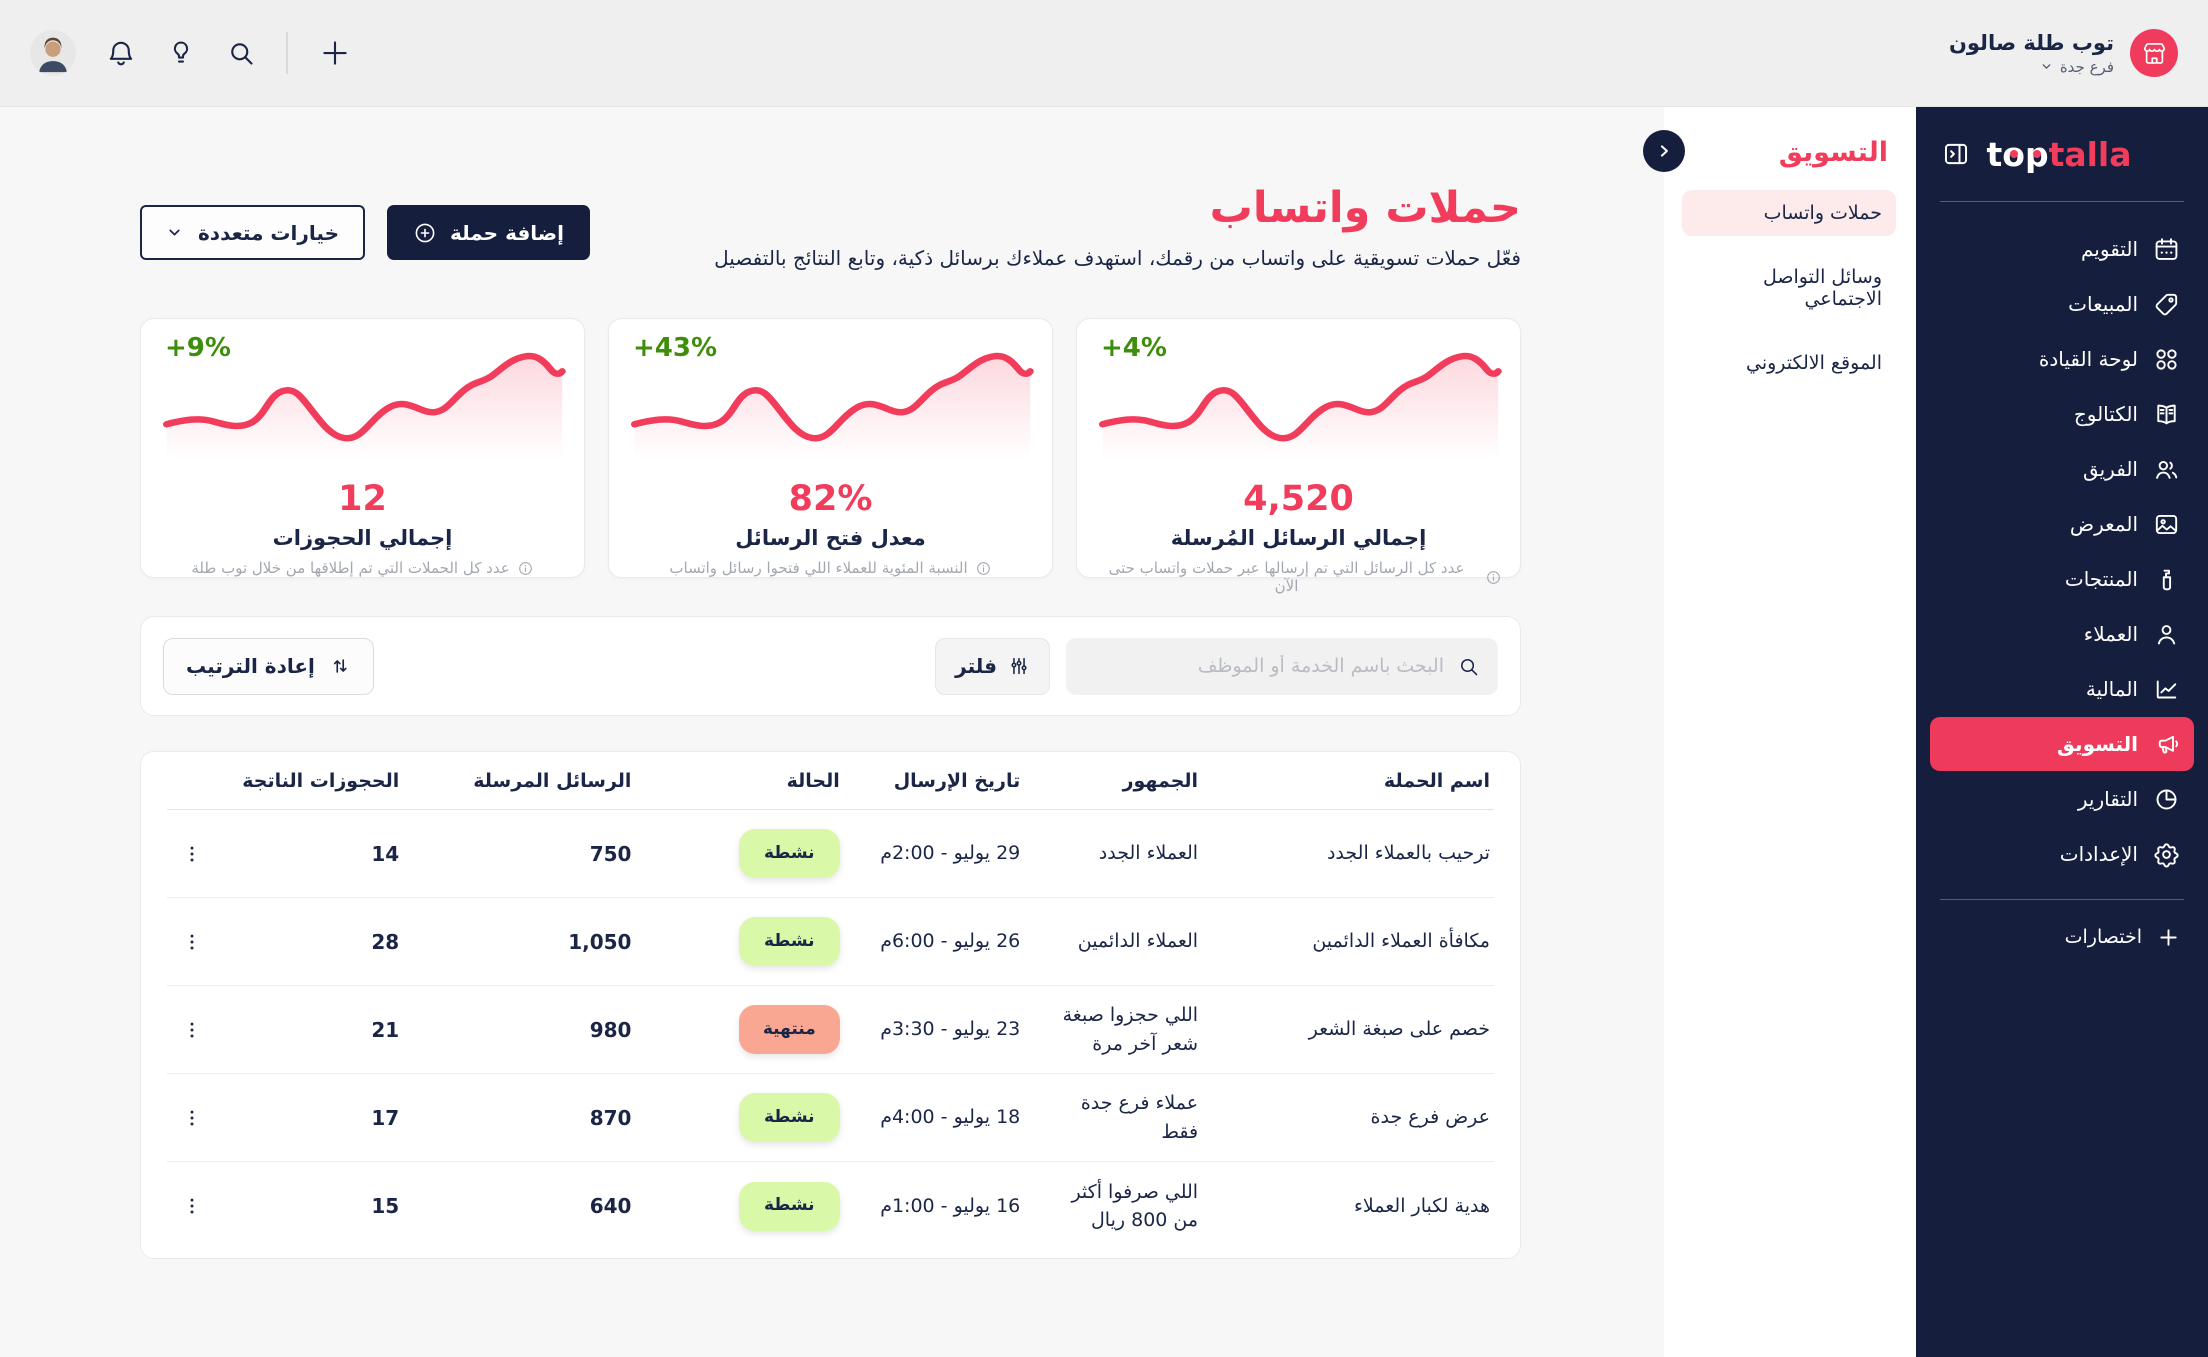 This screenshot has width=2208, height=1357. What do you see at coordinates (2097, 744) in the screenshot?
I see `sidebar-item-label: التسويق` at bounding box center [2097, 744].